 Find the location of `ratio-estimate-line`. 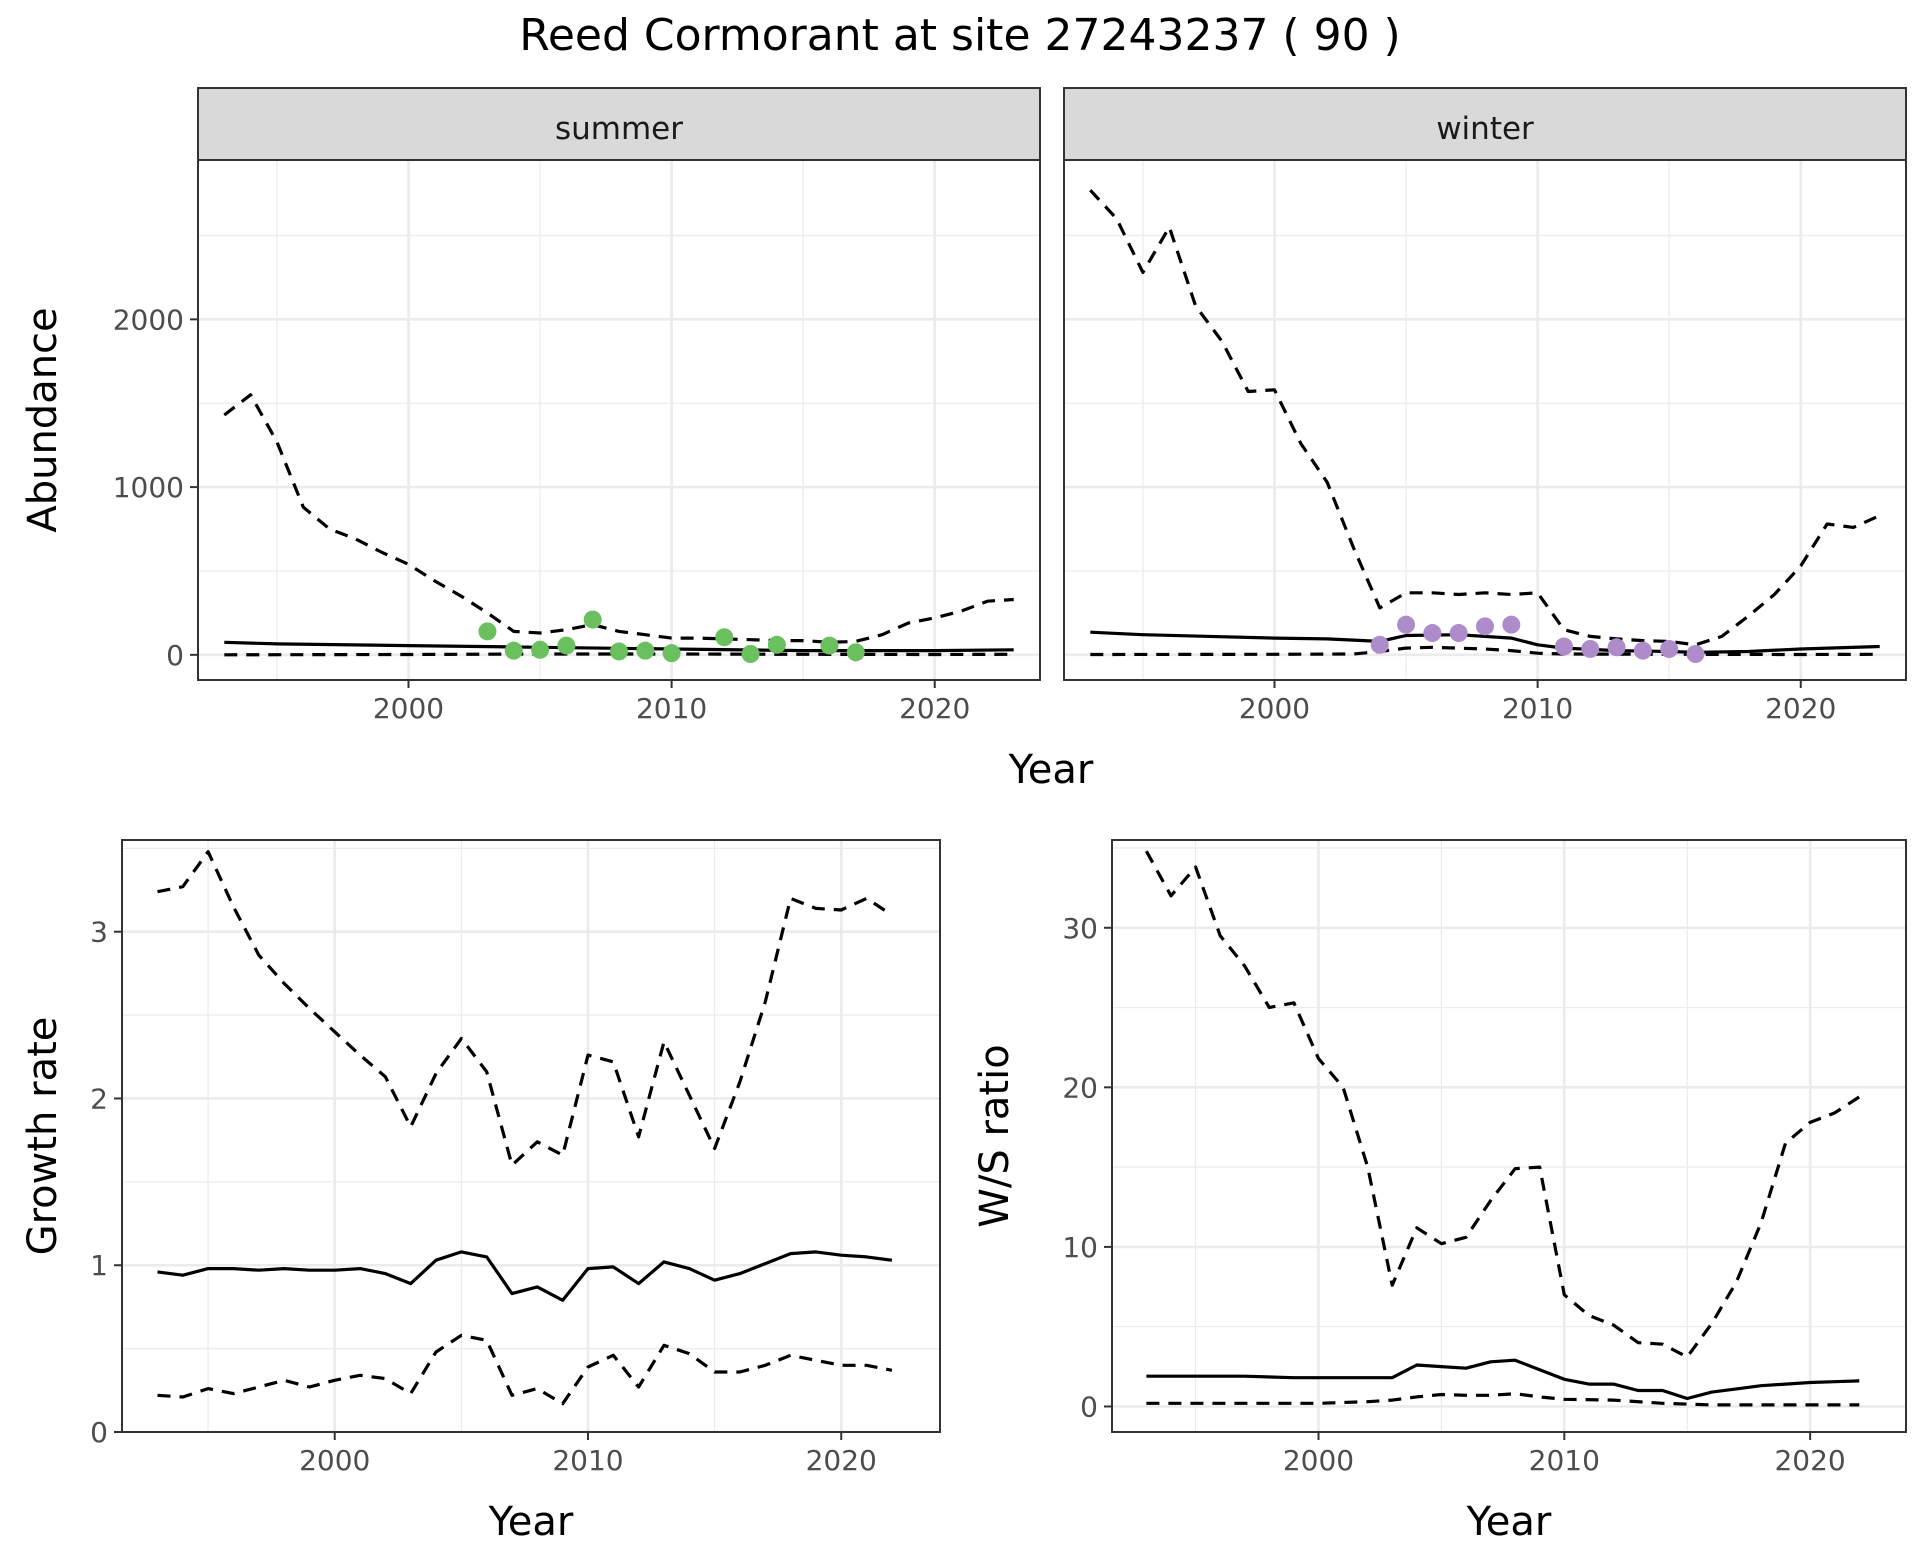

ratio-estimate-line is located at coordinates (1503, 1379).